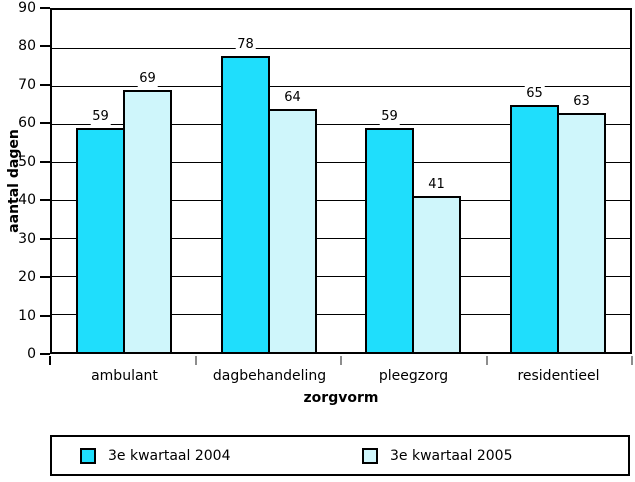 The height and width of the screenshot is (482, 635). I want to click on y-axis-tick-label: 50, so click(27, 162).